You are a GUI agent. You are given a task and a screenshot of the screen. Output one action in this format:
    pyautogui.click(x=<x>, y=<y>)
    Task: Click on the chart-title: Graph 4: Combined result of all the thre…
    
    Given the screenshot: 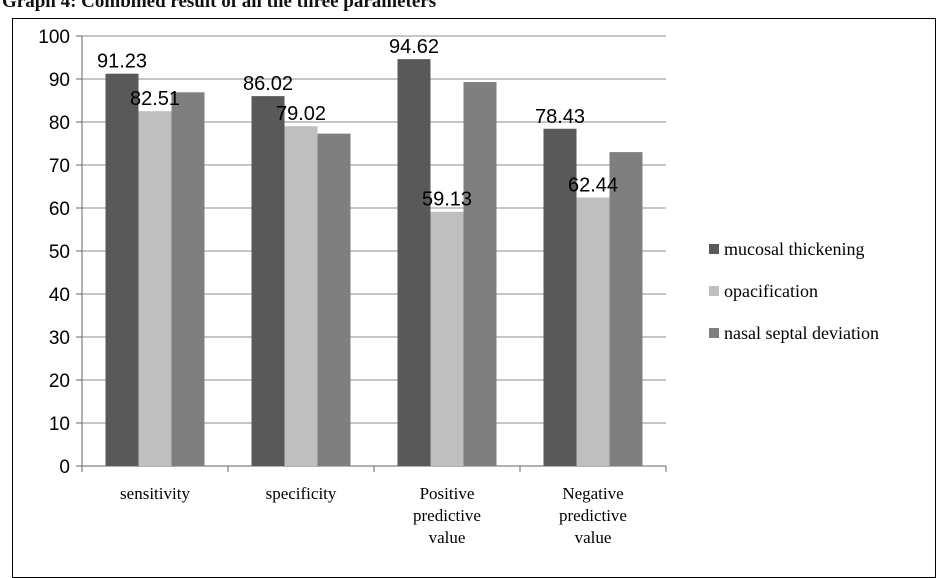 What is the action you would take?
    pyautogui.click(x=219, y=6)
    